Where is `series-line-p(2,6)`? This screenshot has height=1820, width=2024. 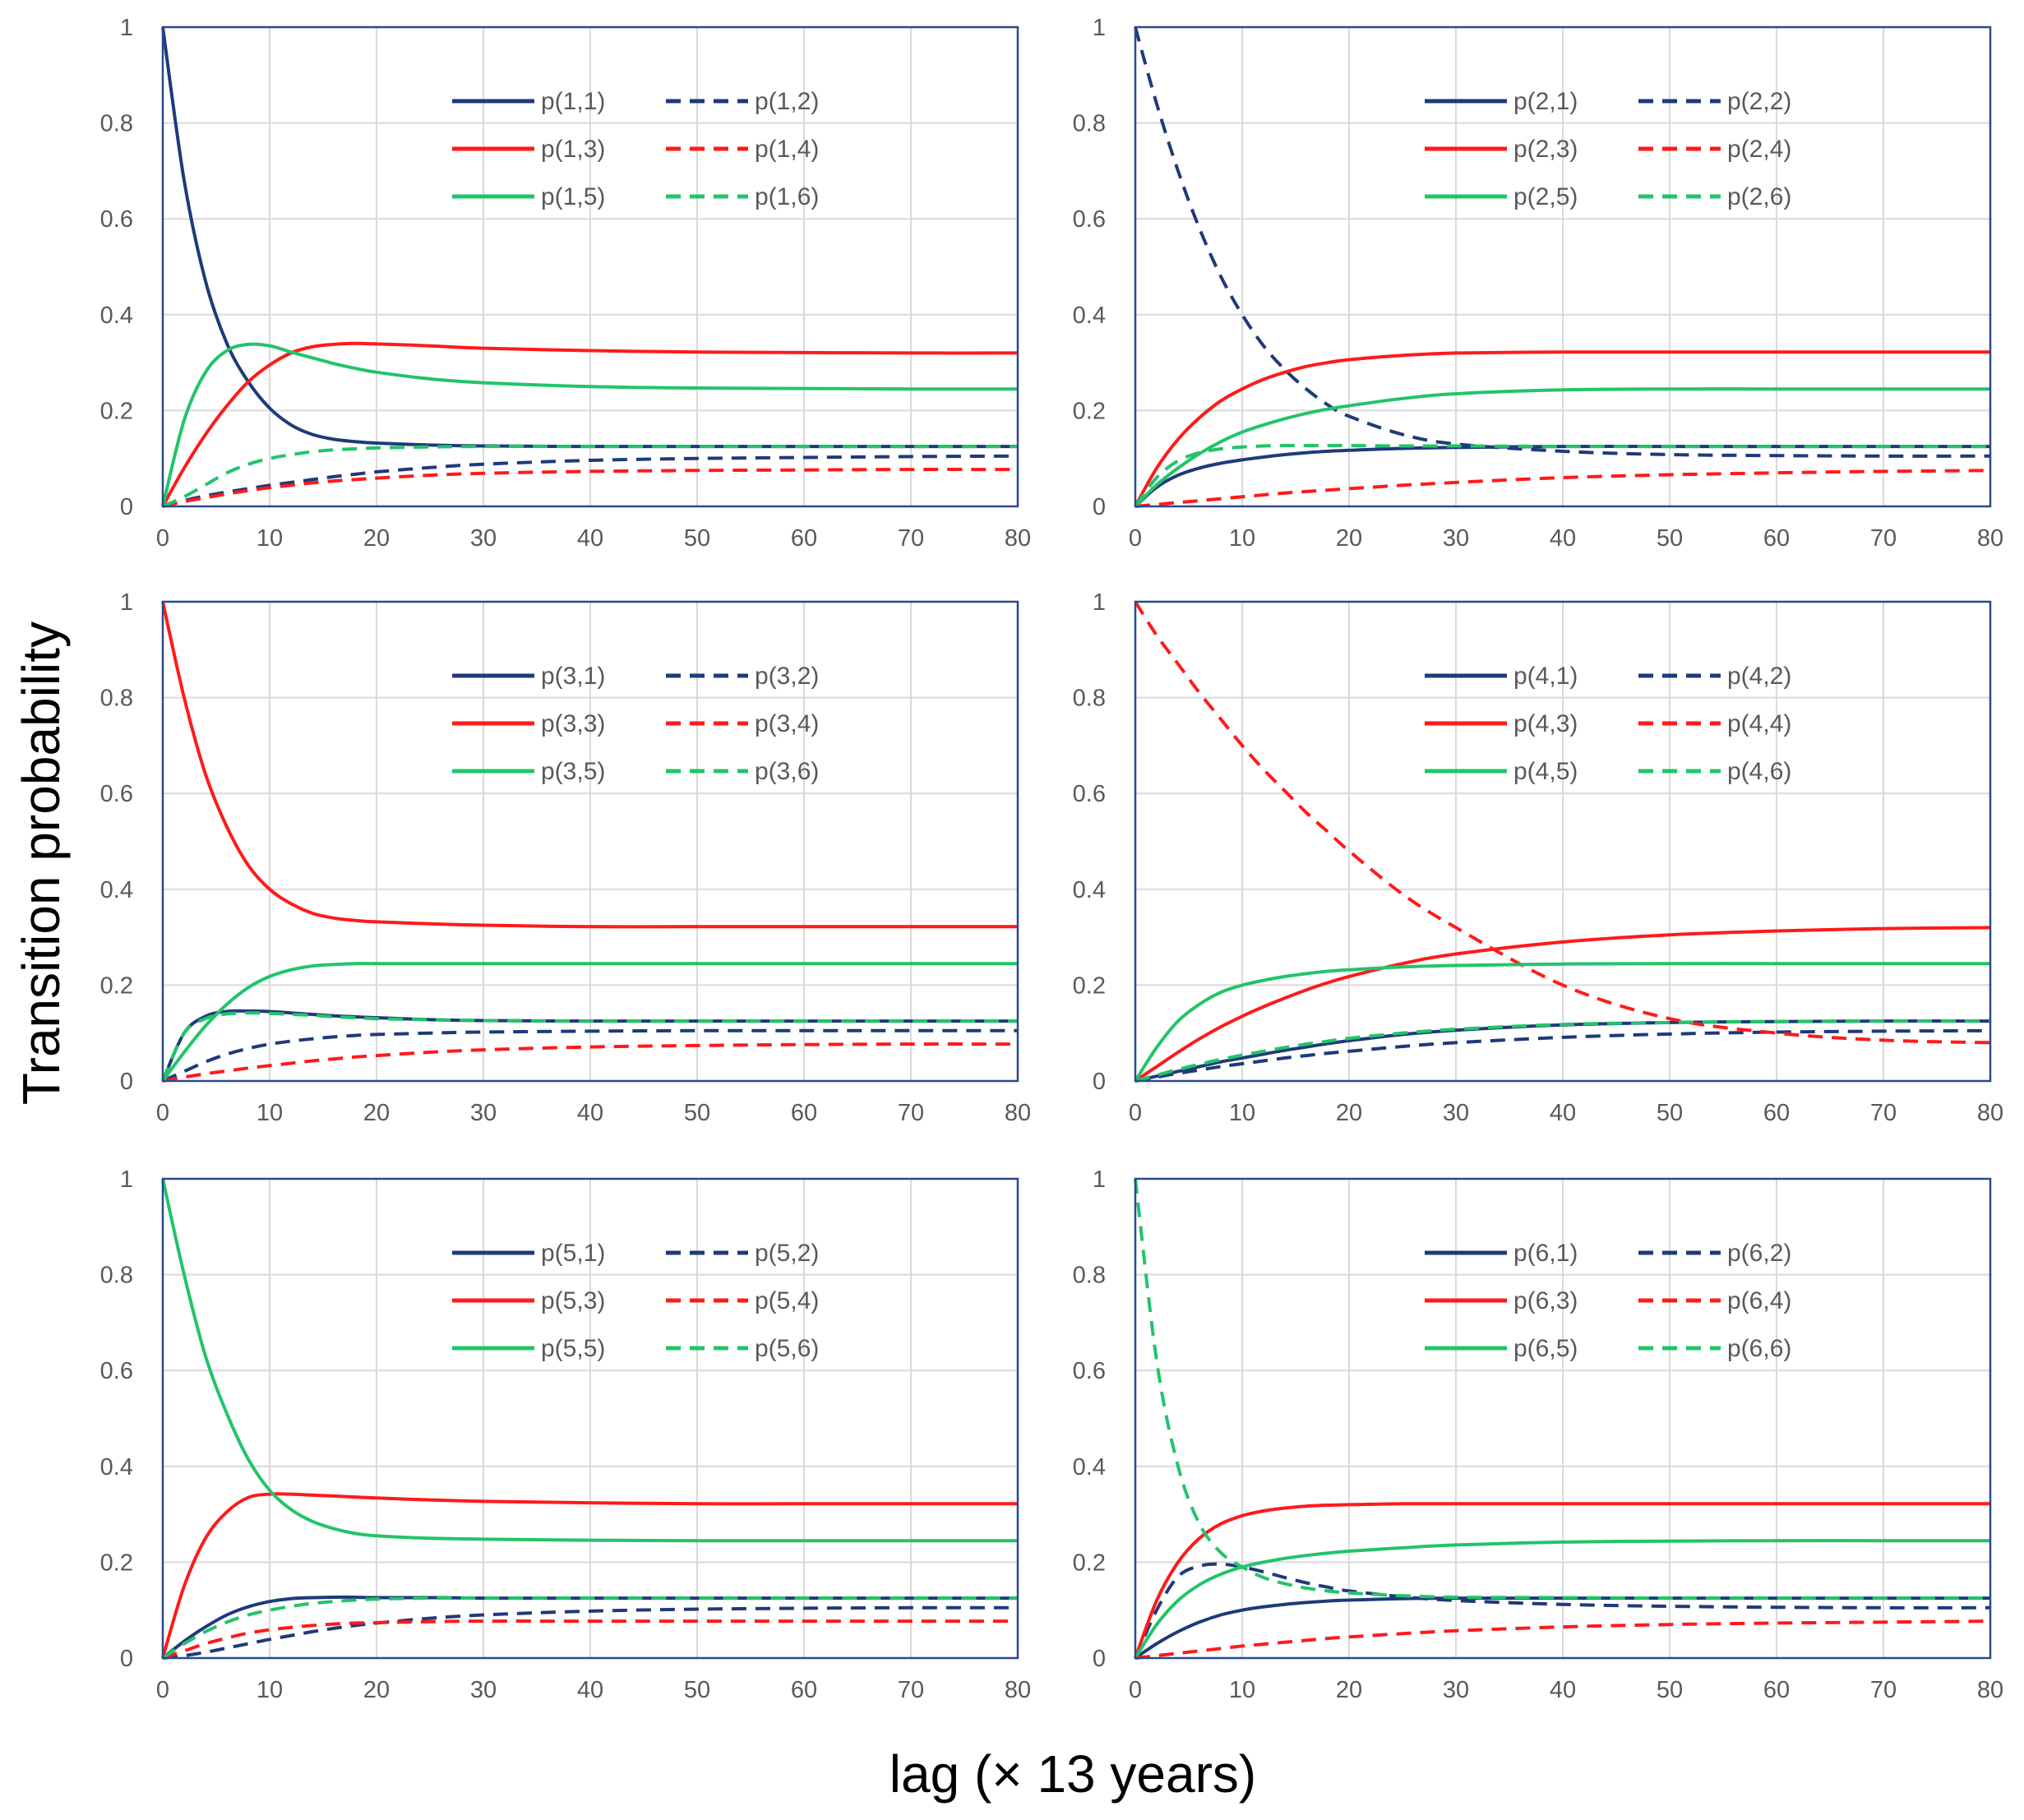
series-line-p(2,6) is located at coordinates (1562, 475).